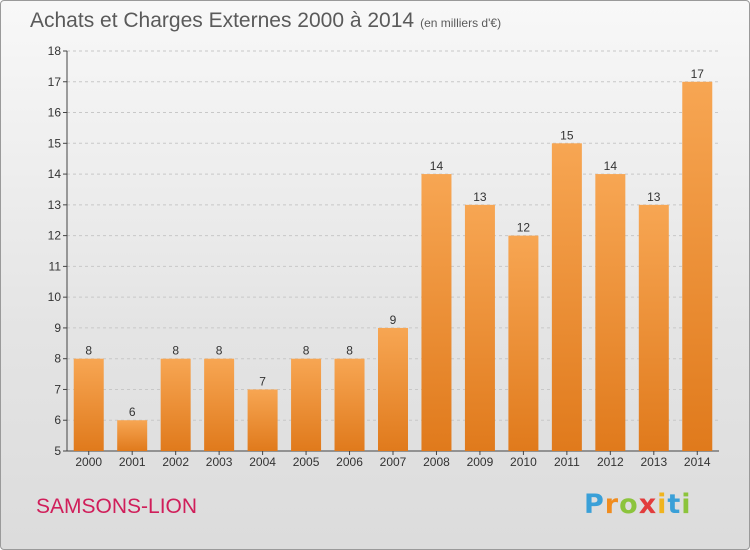  Describe the element at coordinates (629, 504) in the screenshot. I see `logo-letter: o` at that location.